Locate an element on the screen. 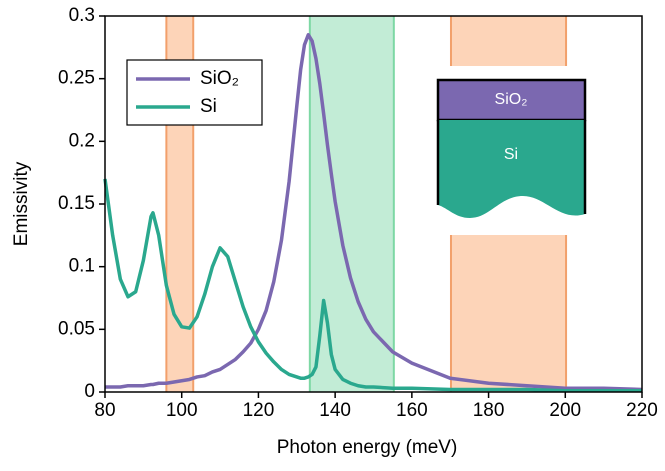 The width and height of the screenshot is (665, 471). x-tick-label: 140 is located at coordinates (335, 410).